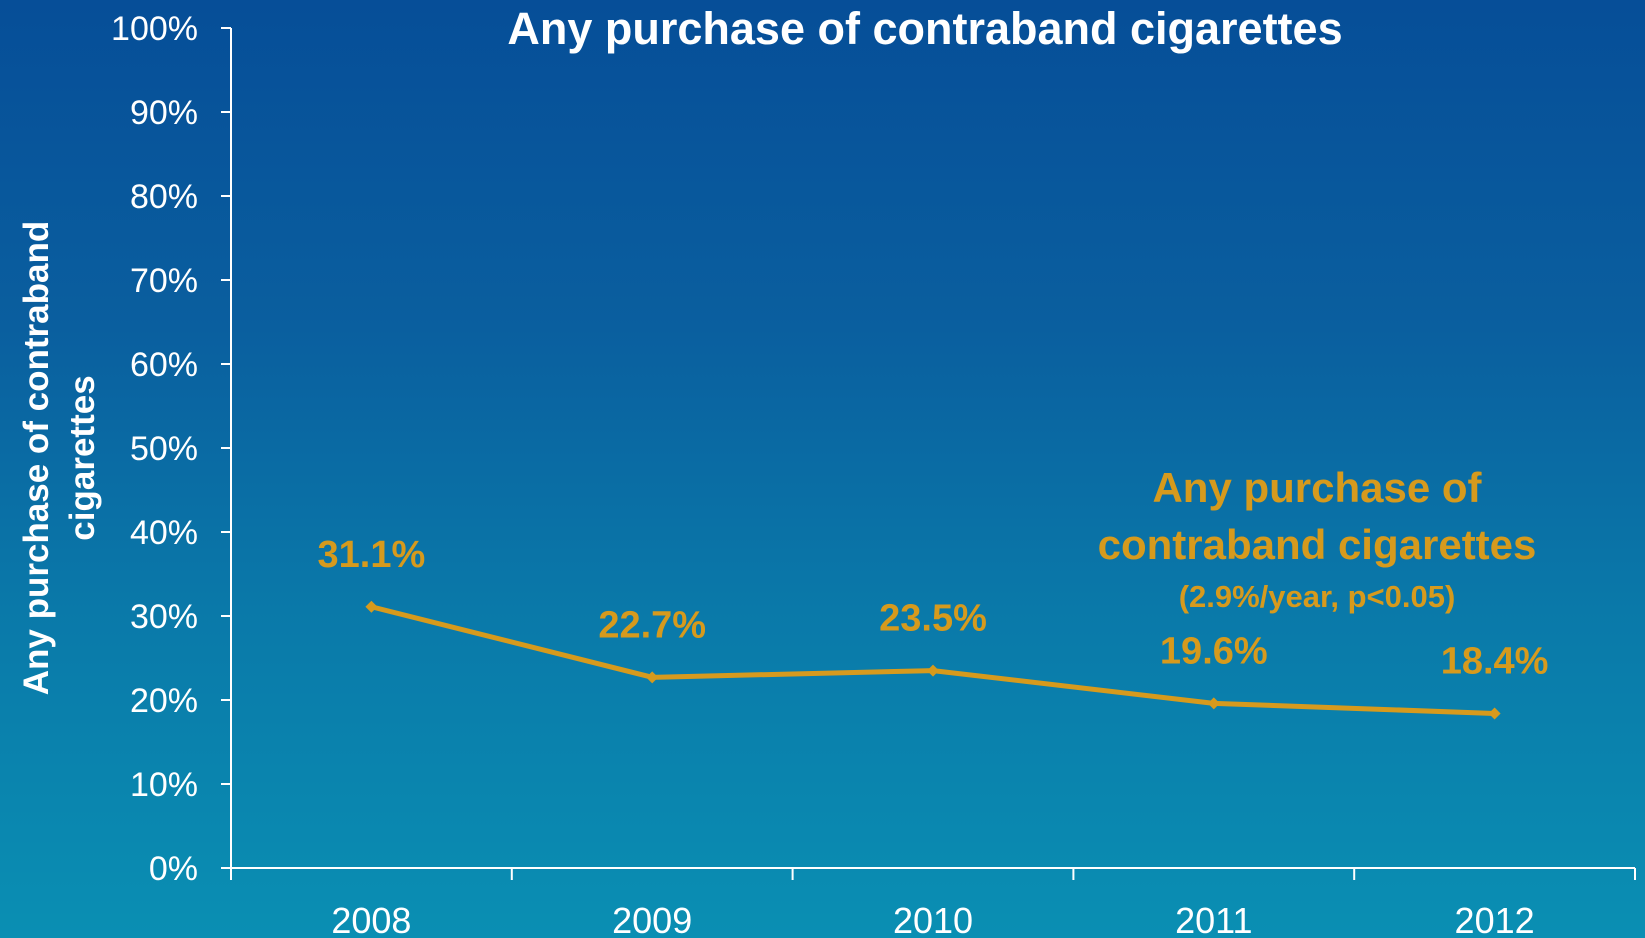 This screenshot has height=938, width=1645. I want to click on y-tick-label: 40%, so click(164, 533).